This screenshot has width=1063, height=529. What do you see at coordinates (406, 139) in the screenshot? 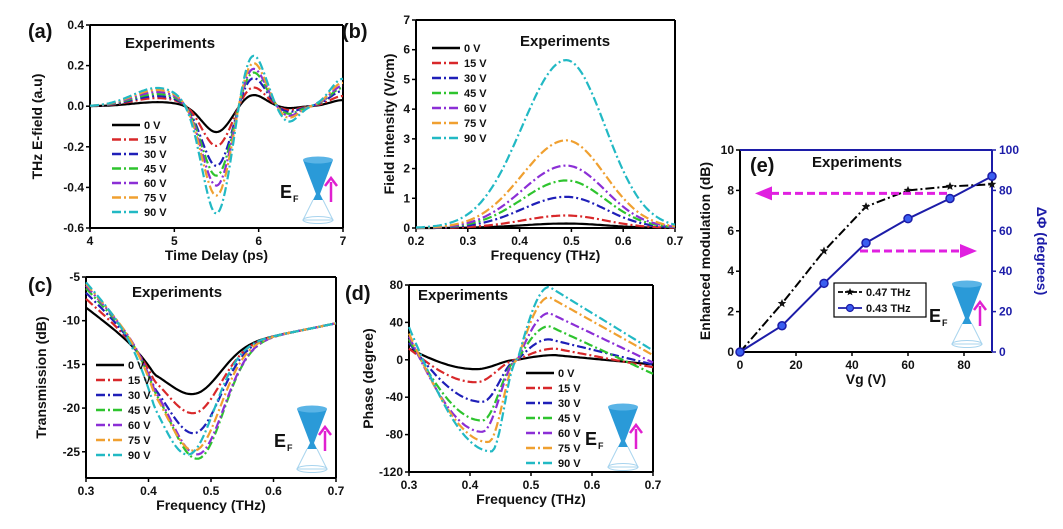
I see `y-tick-label: 3` at bounding box center [406, 139].